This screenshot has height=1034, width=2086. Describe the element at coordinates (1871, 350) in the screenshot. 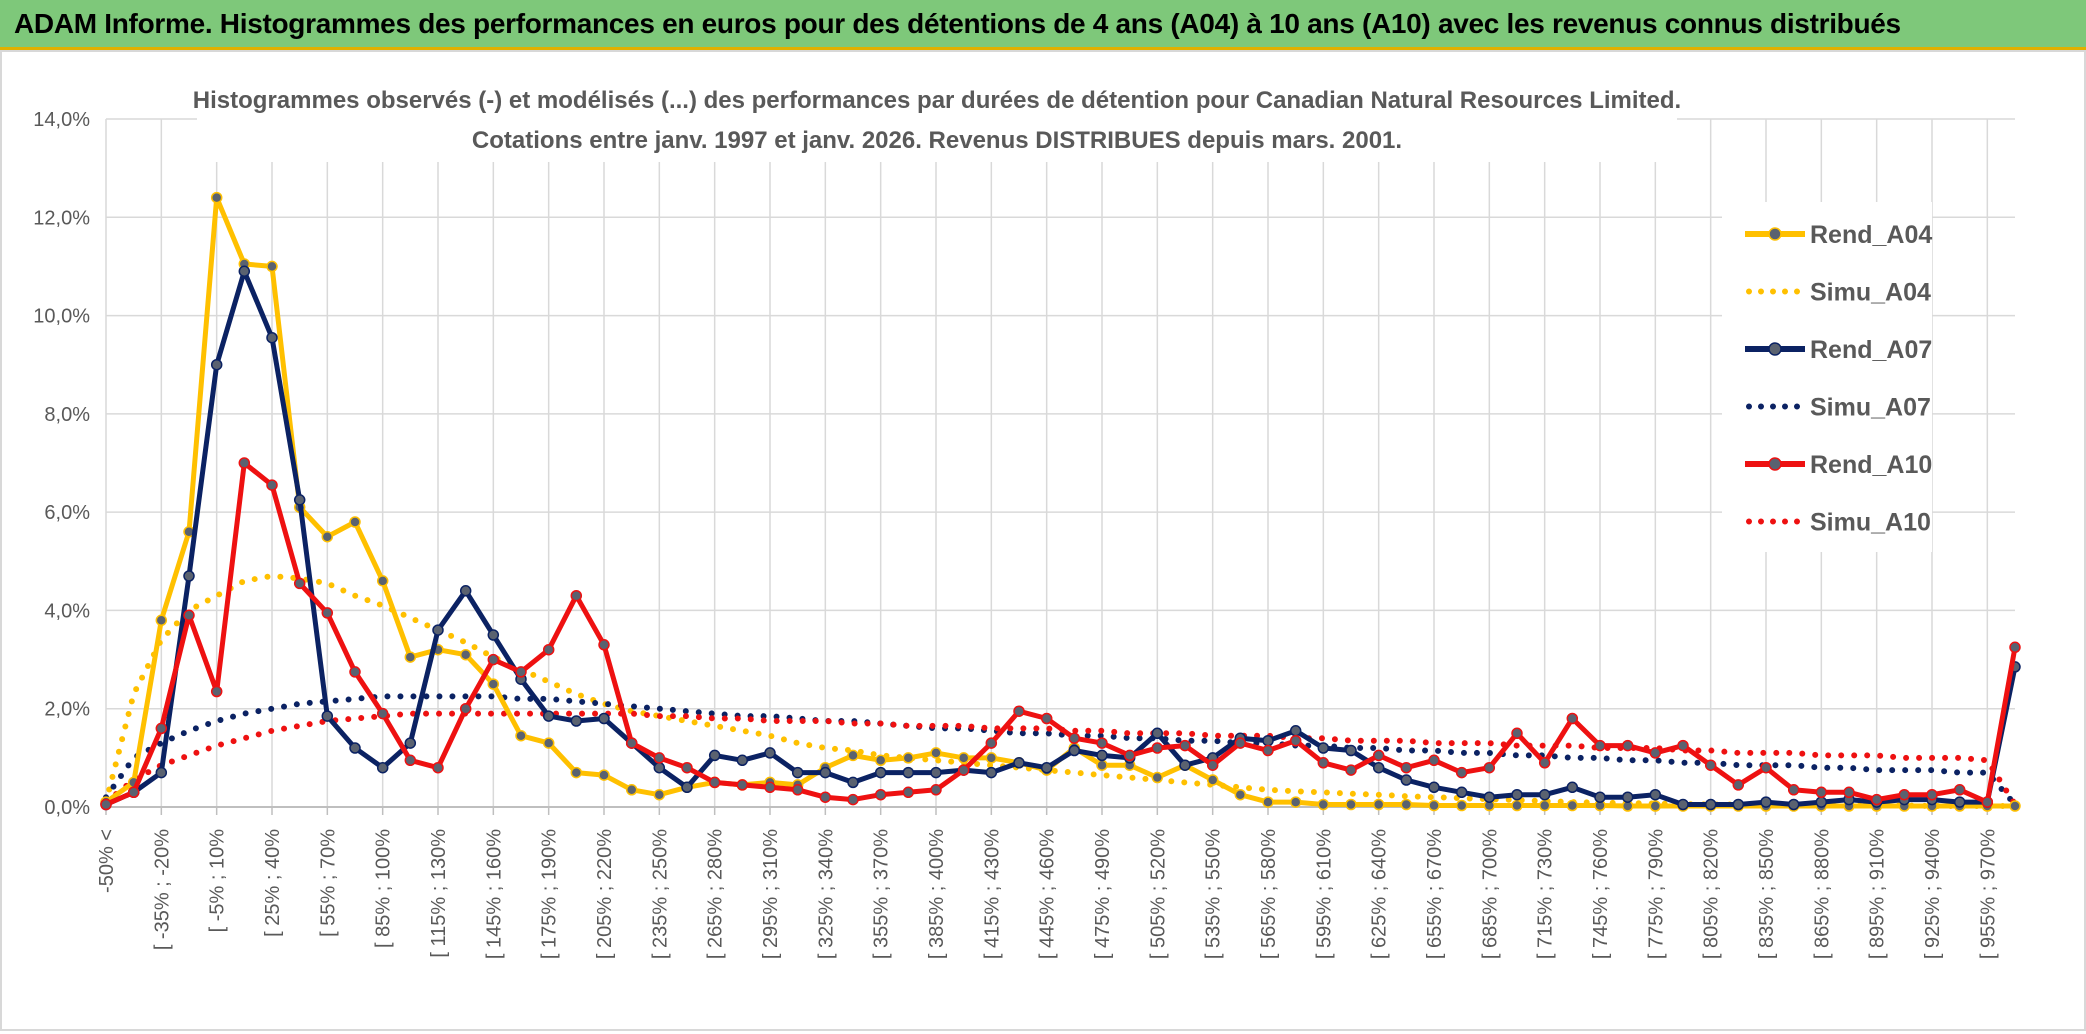

I see `legend-label: Rend_A07` at that location.